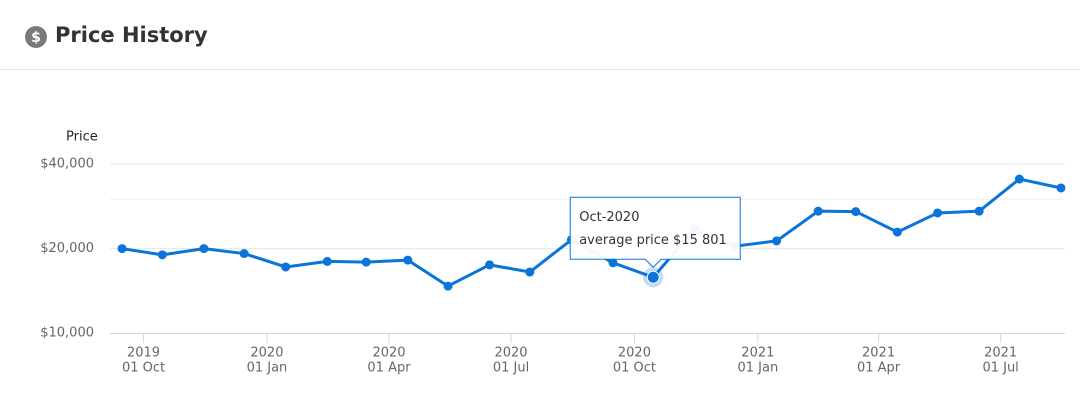 The image size is (1080, 406). What do you see at coordinates (67, 248) in the screenshot?
I see `y-tick-label: $20,000` at bounding box center [67, 248].